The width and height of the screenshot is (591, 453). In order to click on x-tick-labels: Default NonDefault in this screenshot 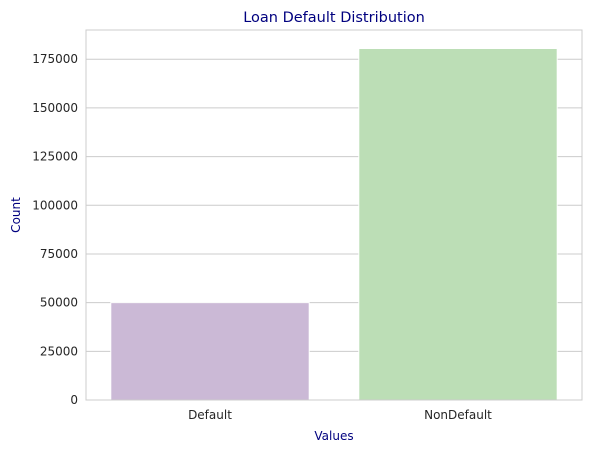, I will do `click(340, 415)`.